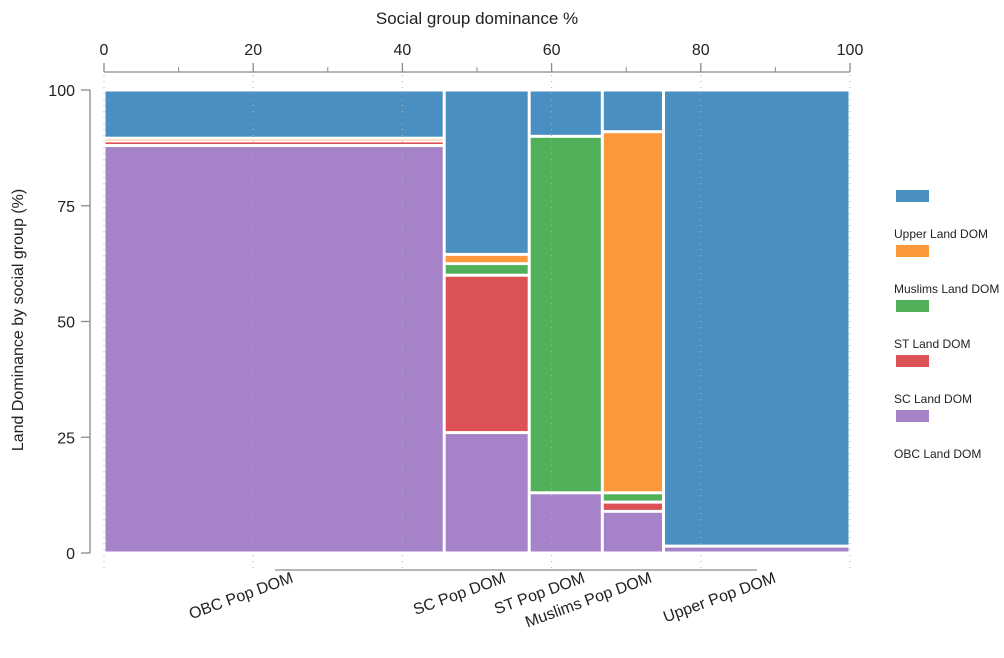 The height and width of the screenshot is (658, 1004). What do you see at coordinates (253, 50) in the screenshot?
I see `x-tick-label-20: 20` at bounding box center [253, 50].